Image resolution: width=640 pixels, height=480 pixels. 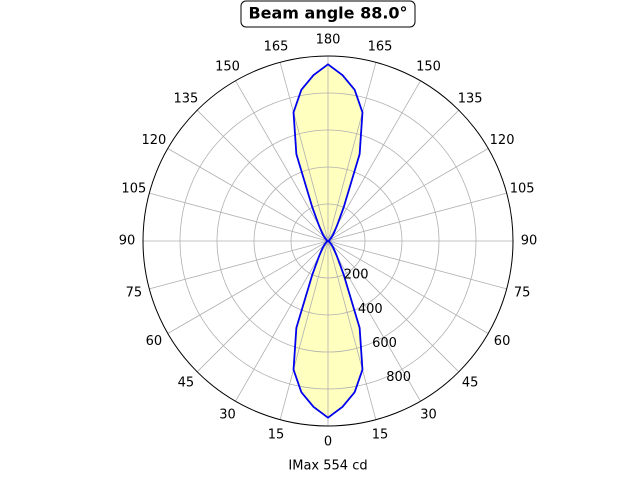 What do you see at coordinates (384, 343) in the screenshot?
I see `y-tick-label: 600` at bounding box center [384, 343].